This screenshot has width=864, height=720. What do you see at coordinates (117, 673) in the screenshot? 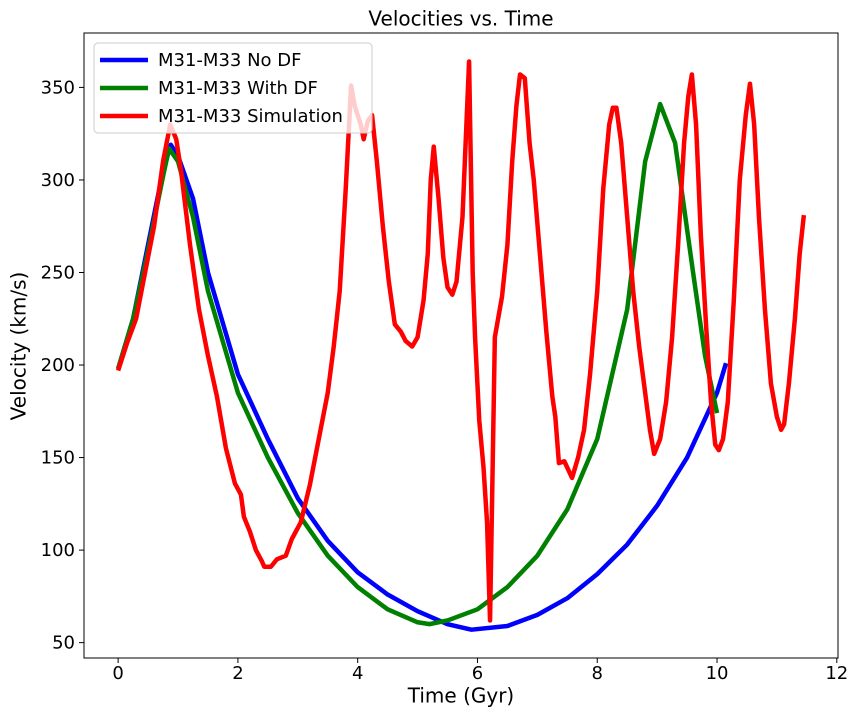
I see `x-tick-label: 0` at bounding box center [117, 673].